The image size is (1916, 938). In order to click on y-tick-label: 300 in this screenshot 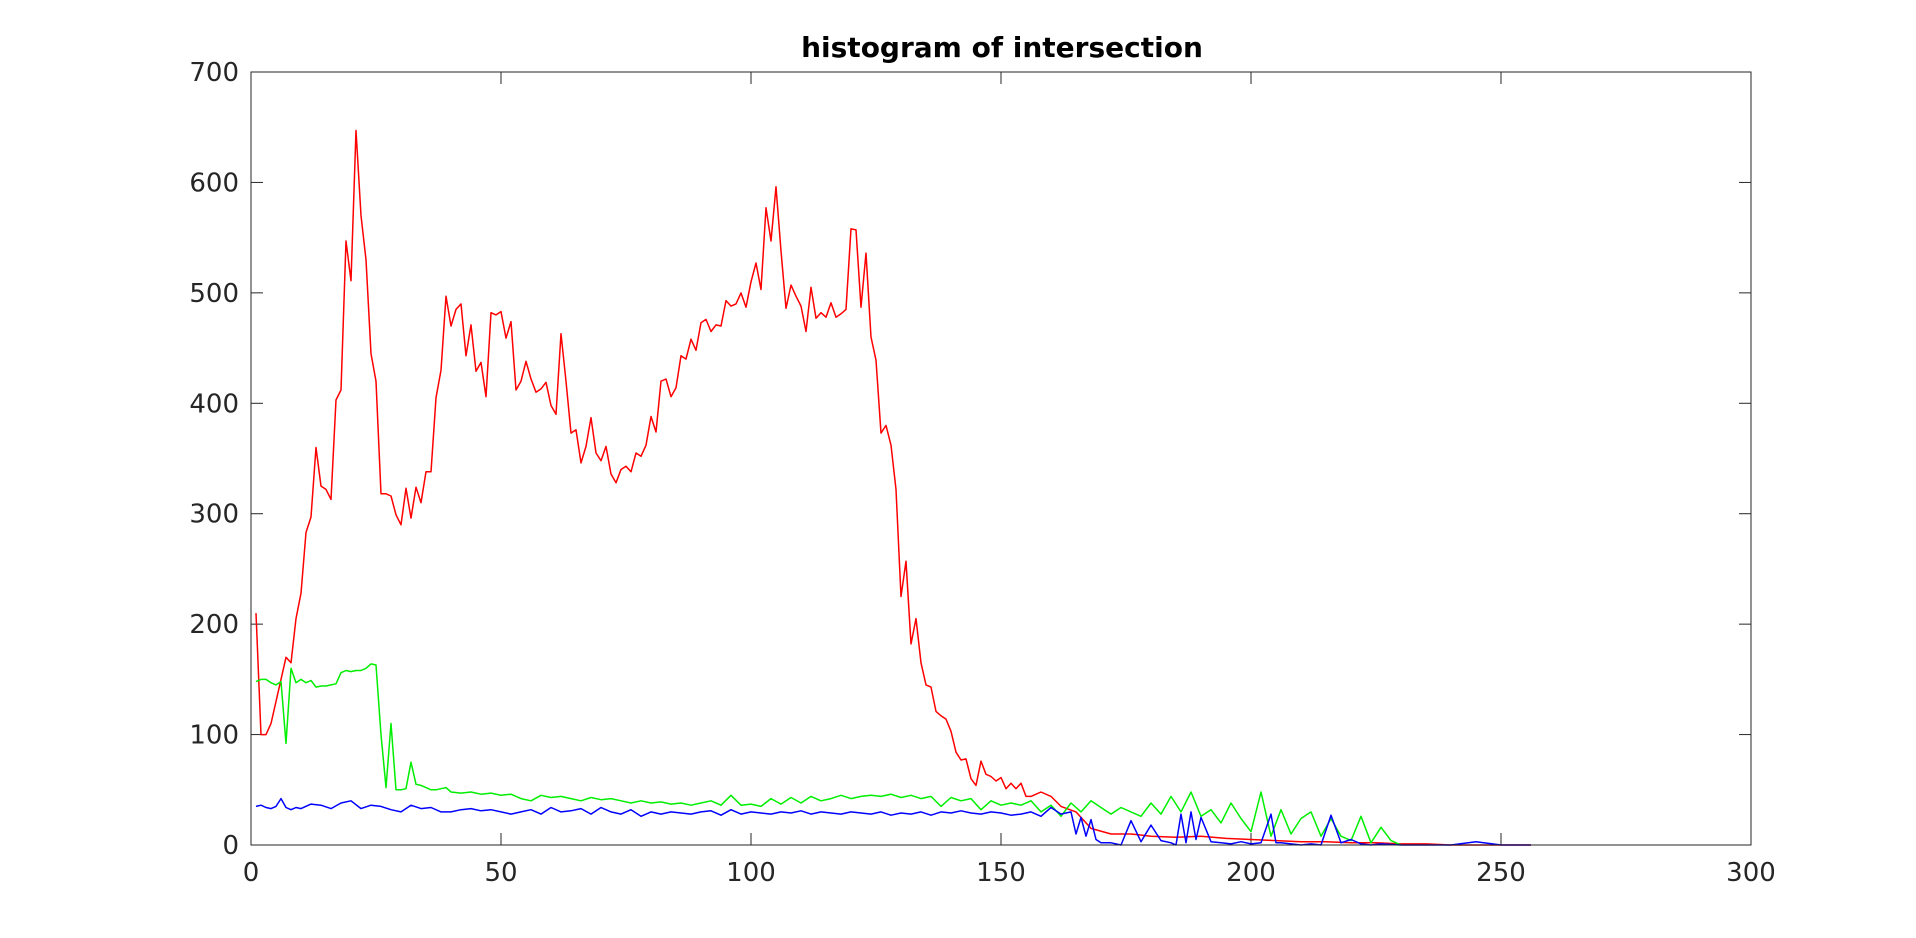, I will do `click(214, 515)`.